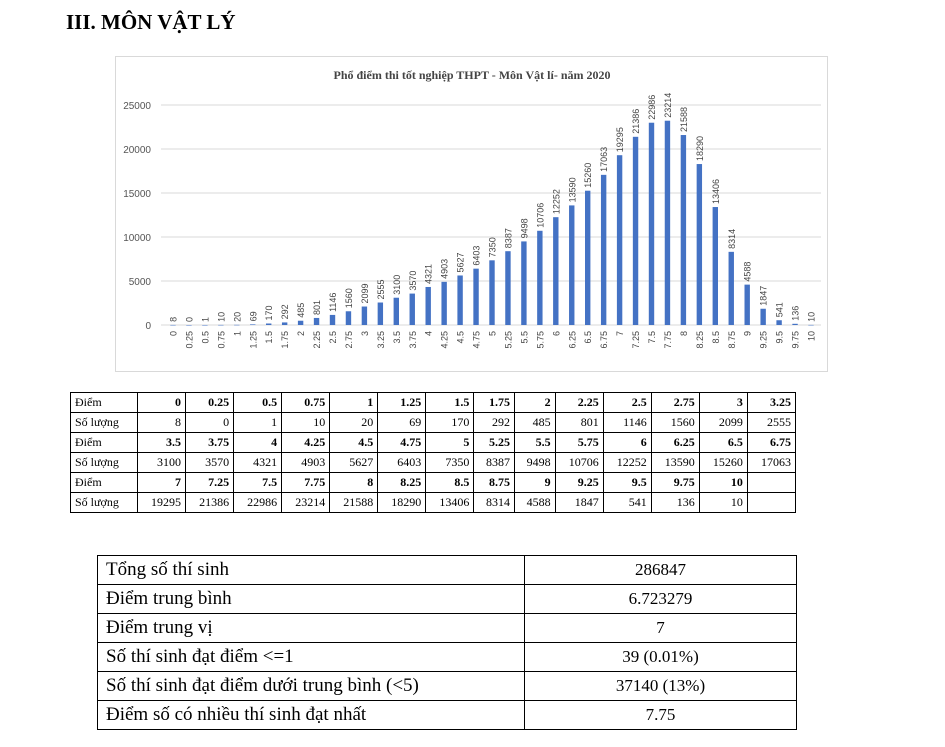 This screenshot has height=747, width=945. What do you see at coordinates (524, 228) in the screenshot?
I see `data-label: 9498` at bounding box center [524, 228].